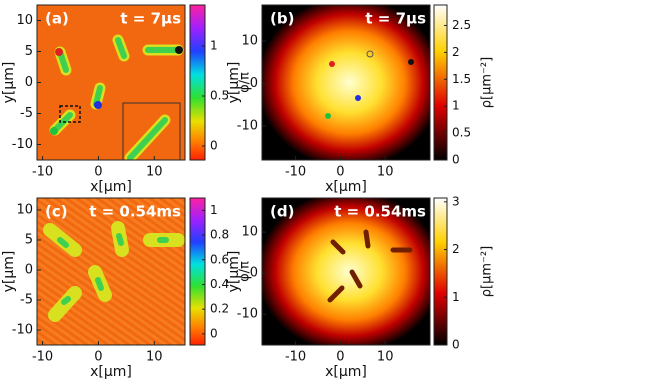 This screenshot has height=382, width=665. What do you see at coordinates (461, 25) in the screenshot?
I see `colorbar-tick-label: 2.5` at bounding box center [461, 25].